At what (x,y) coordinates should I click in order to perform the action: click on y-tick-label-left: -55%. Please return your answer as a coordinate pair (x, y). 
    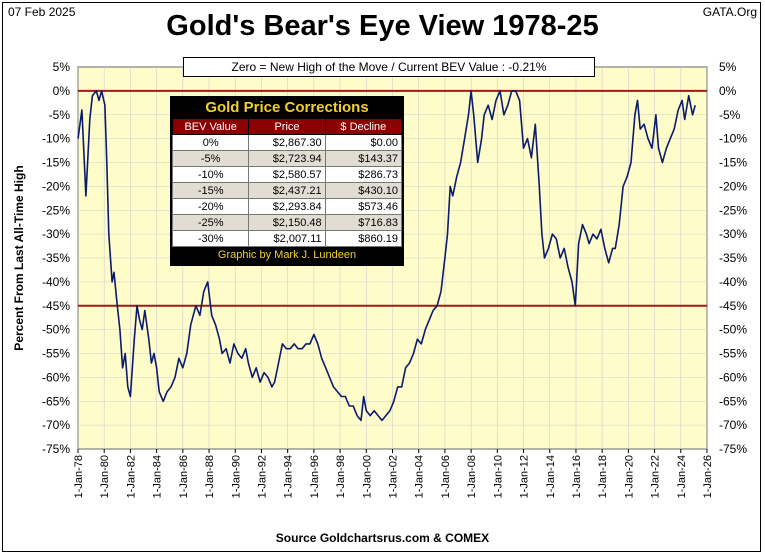
    Looking at the image, I should click on (56, 354).